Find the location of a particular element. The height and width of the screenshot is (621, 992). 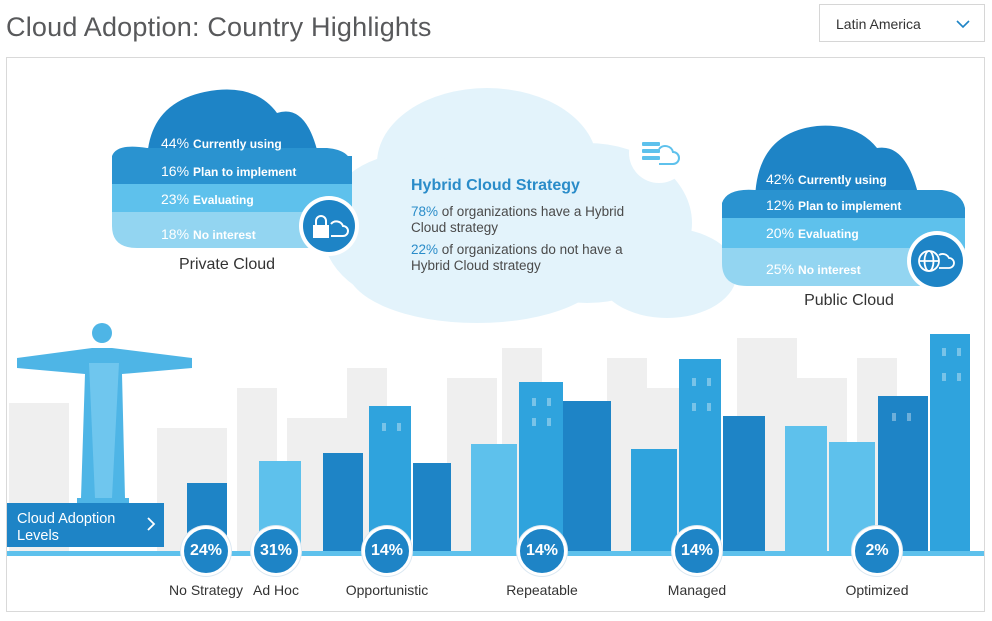

private-cloud-shape is located at coordinates (235, 172).